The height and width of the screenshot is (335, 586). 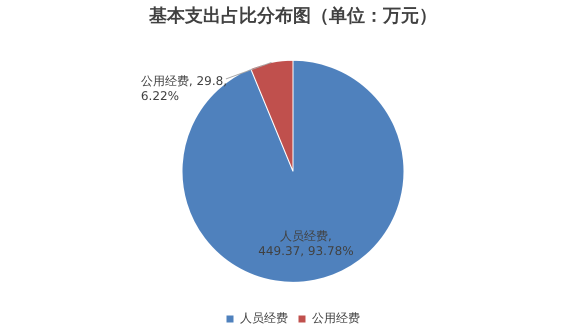 I want to click on data-label: 人员经费, 449.37, 93.78%, so click(x=306, y=243).